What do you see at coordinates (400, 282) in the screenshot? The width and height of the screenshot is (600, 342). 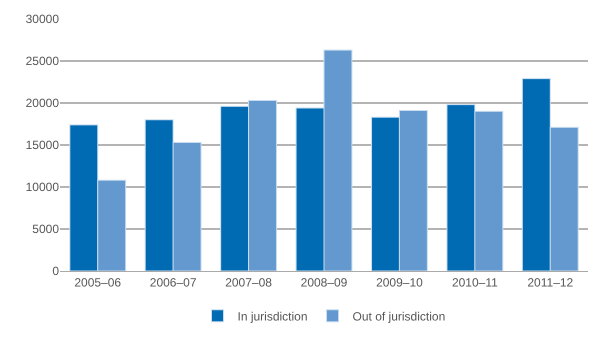 I see `x-tick-label: 2009–10` at bounding box center [400, 282].